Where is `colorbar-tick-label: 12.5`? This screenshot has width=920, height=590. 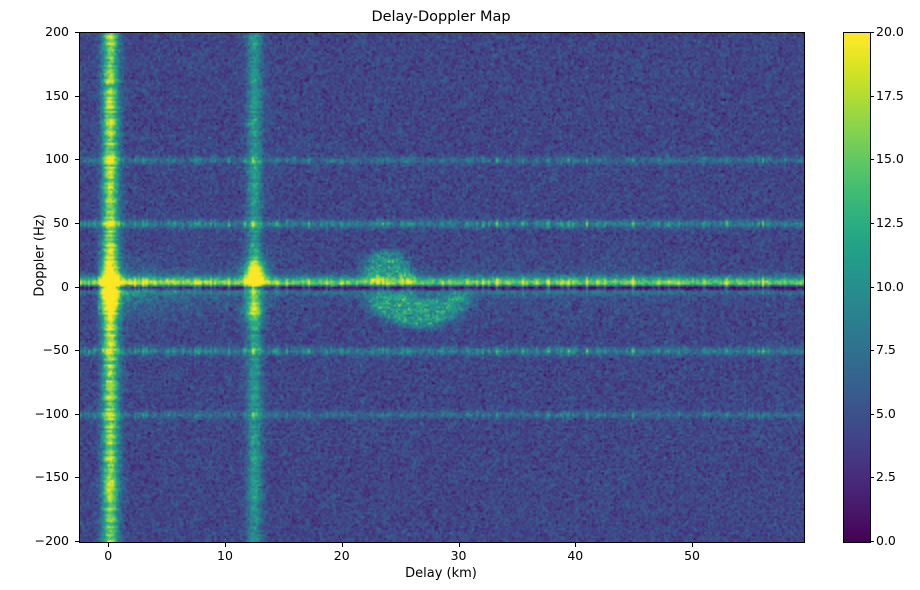
colorbar-tick-label: 12.5 is located at coordinates (890, 222).